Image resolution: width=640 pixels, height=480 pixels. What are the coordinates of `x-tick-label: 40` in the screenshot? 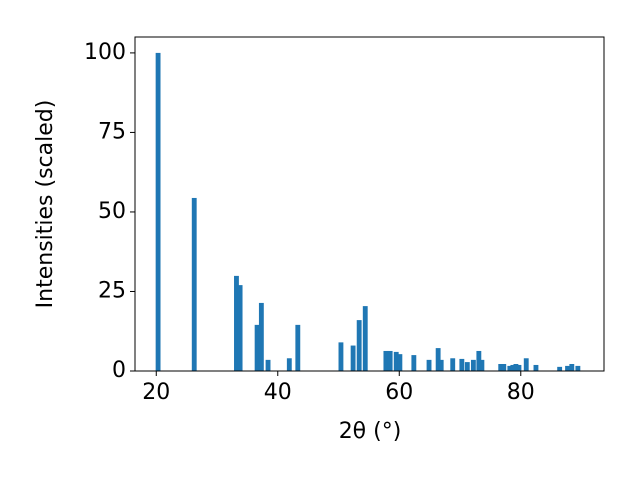 It's located at (278, 392).